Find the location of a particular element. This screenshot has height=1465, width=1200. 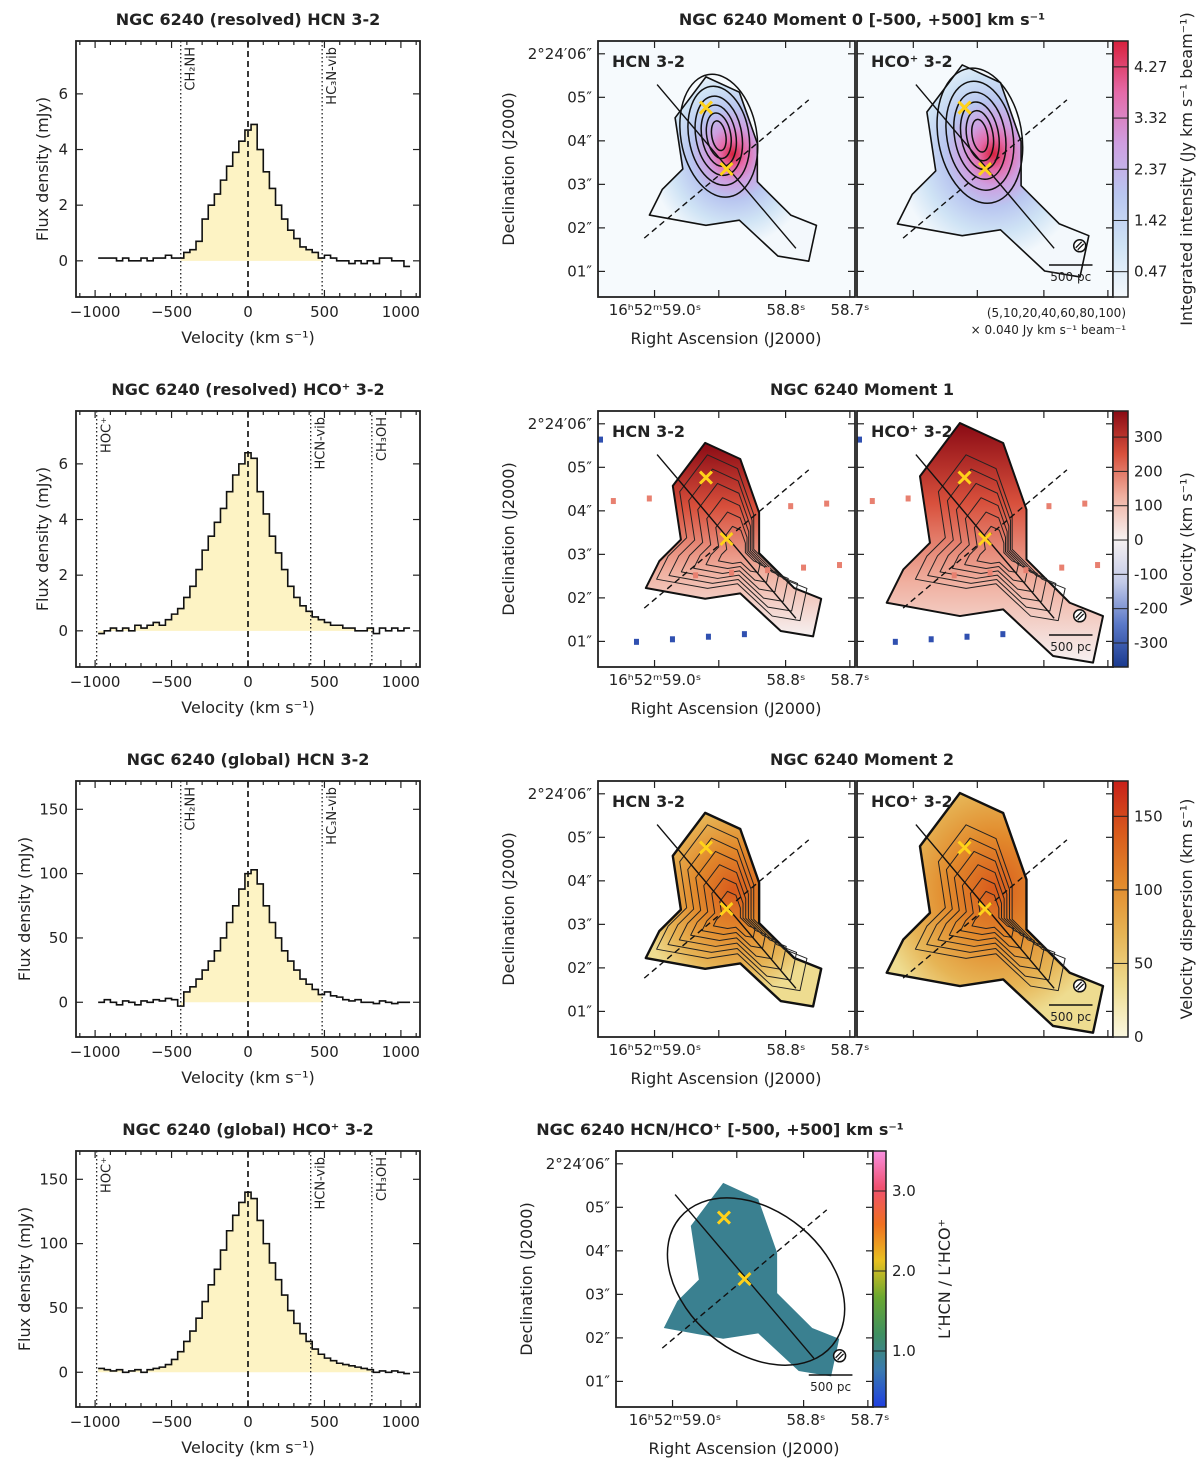

panel-label: HCN 3-2 is located at coordinates (648, 61).